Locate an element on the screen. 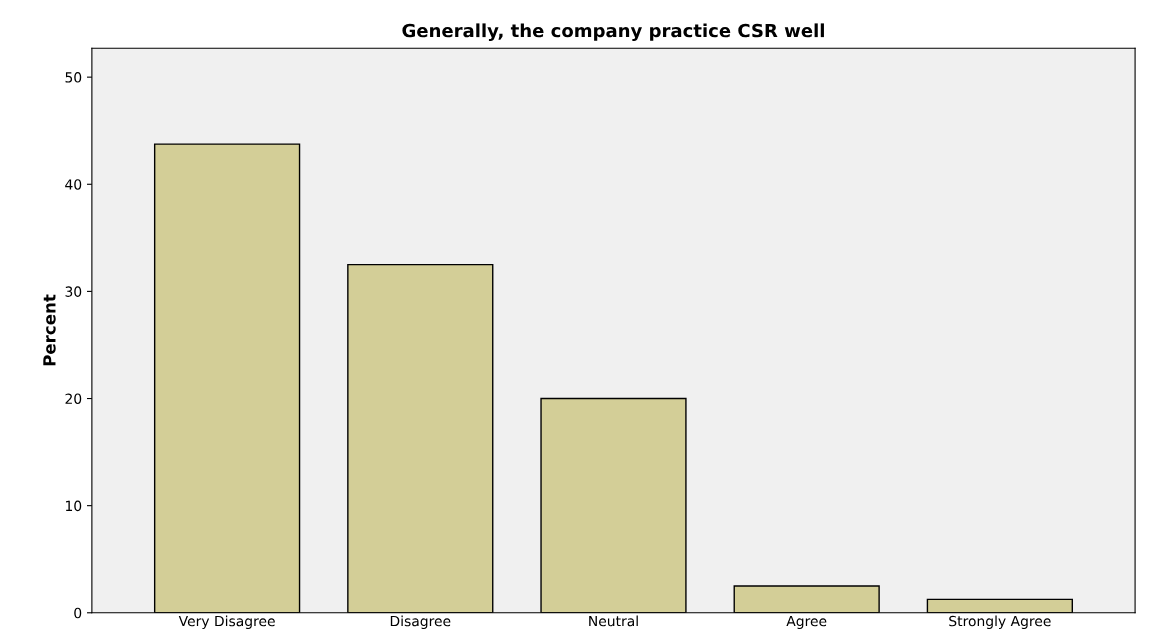 This screenshot has height=643, width=1163. y-tick-label: 40 is located at coordinates (73, 184).